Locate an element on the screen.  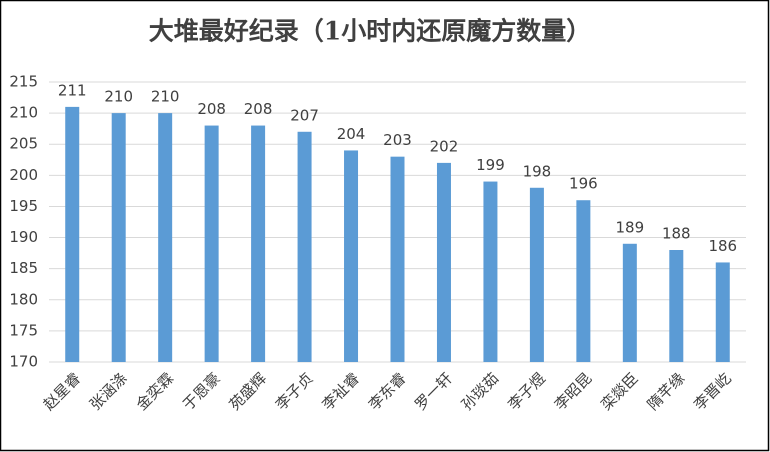
data-label: 186 is located at coordinates (722, 246).